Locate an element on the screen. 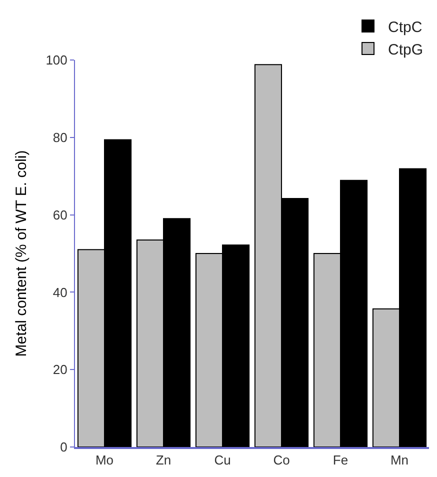 This screenshot has height=477, width=437. x-tick-label: Cu is located at coordinates (222, 460).